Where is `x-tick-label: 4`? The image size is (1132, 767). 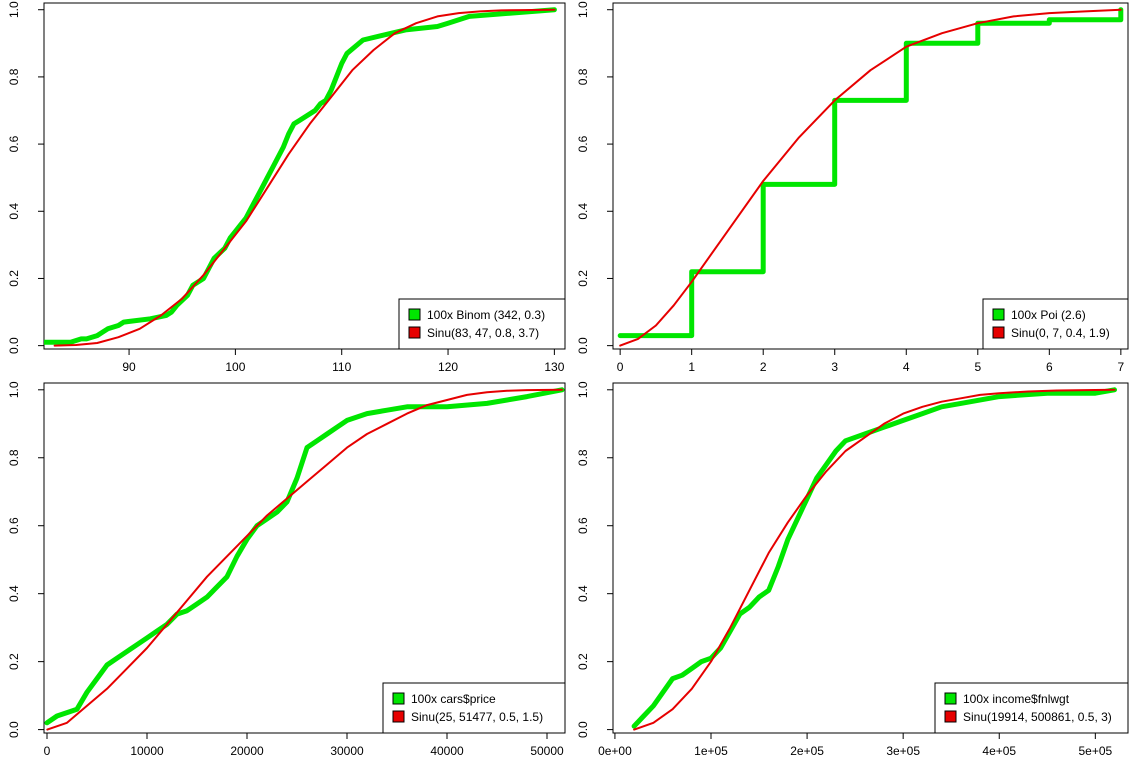
x-tick-label: 4 is located at coordinates (906, 367).